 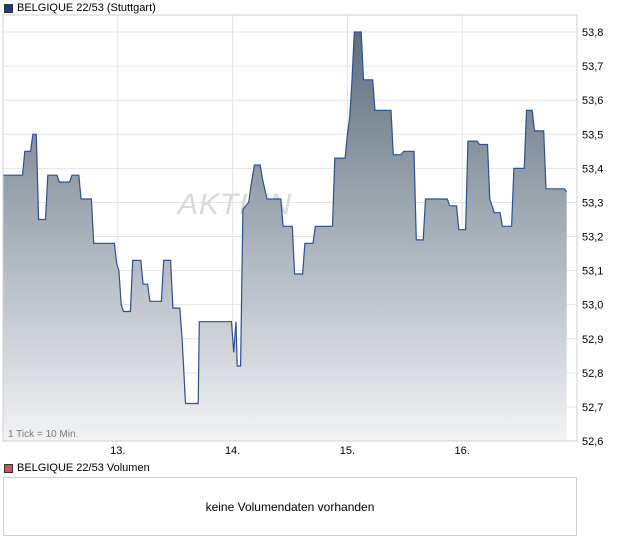 I want to click on volume-legend-swatch, so click(x=8, y=468).